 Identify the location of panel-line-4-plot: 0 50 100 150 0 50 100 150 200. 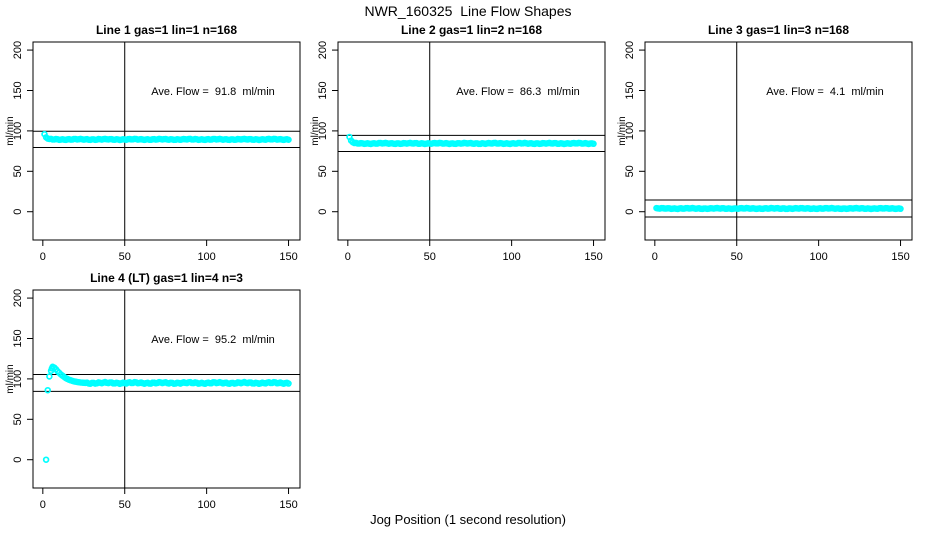
(156, 400).